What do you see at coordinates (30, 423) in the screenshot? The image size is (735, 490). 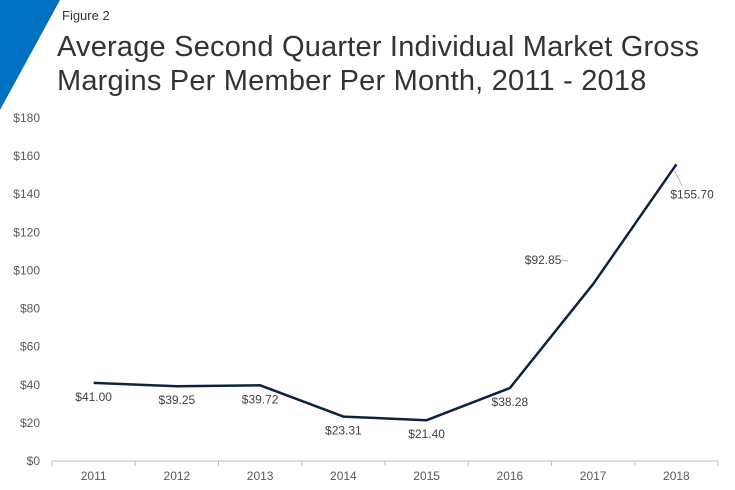 I see `y-tick-label: $20` at bounding box center [30, 423].